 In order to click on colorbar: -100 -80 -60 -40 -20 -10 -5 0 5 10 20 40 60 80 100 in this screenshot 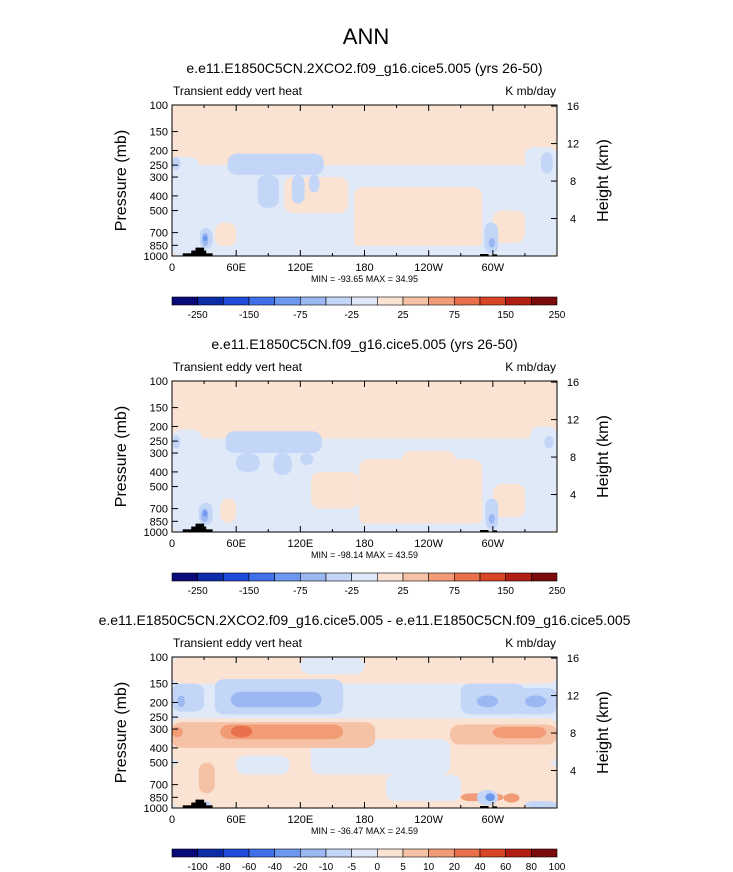, I will do `click(368, 860)`.